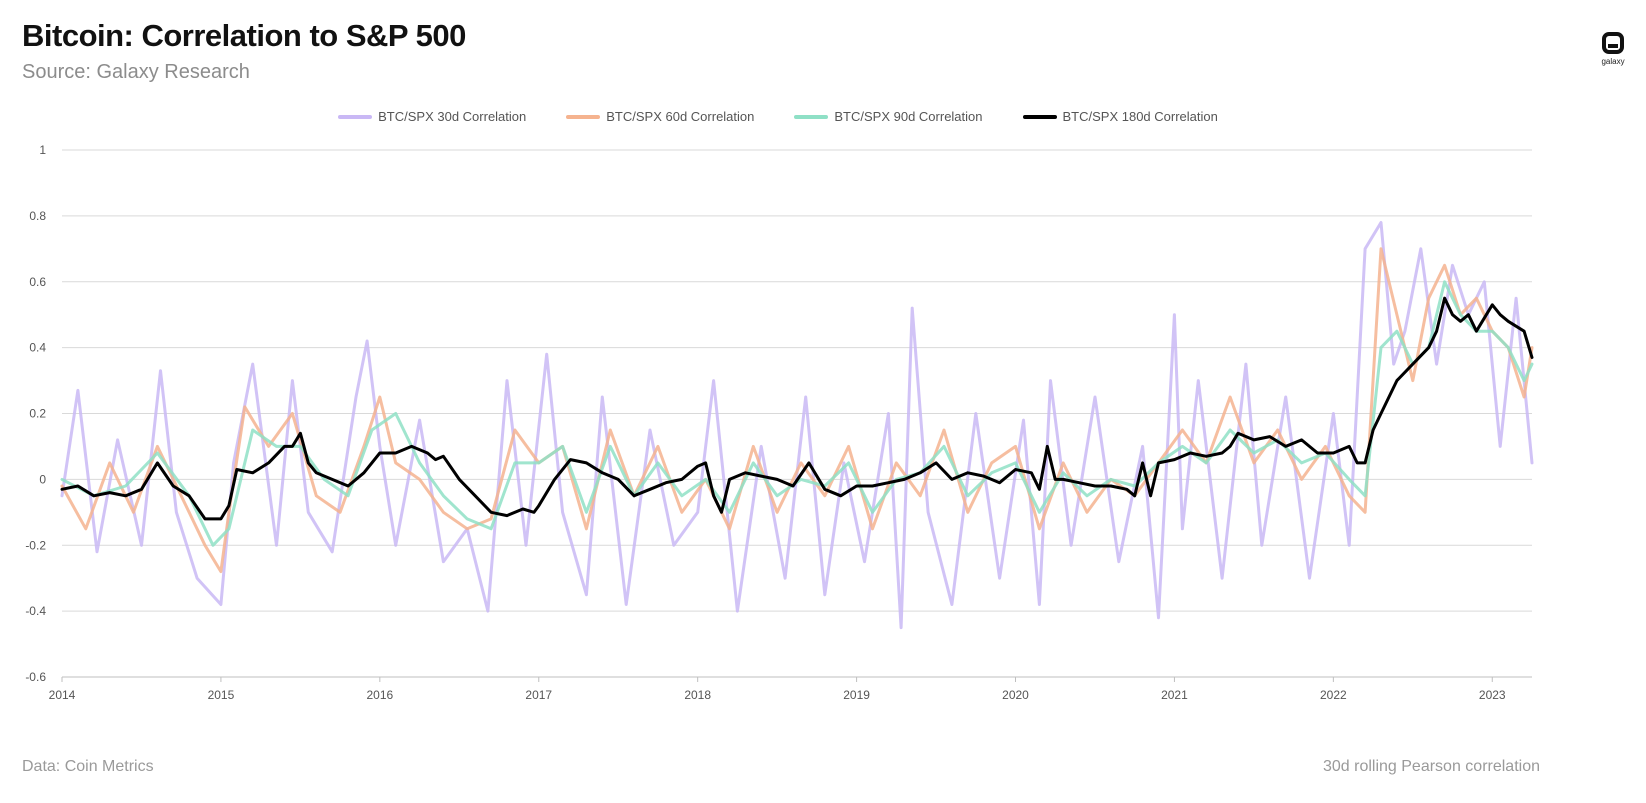 The image size is (1646, 803). I want to click on legend-label-90d: BTC/SPX 90d Correlation, so click(908, 116).